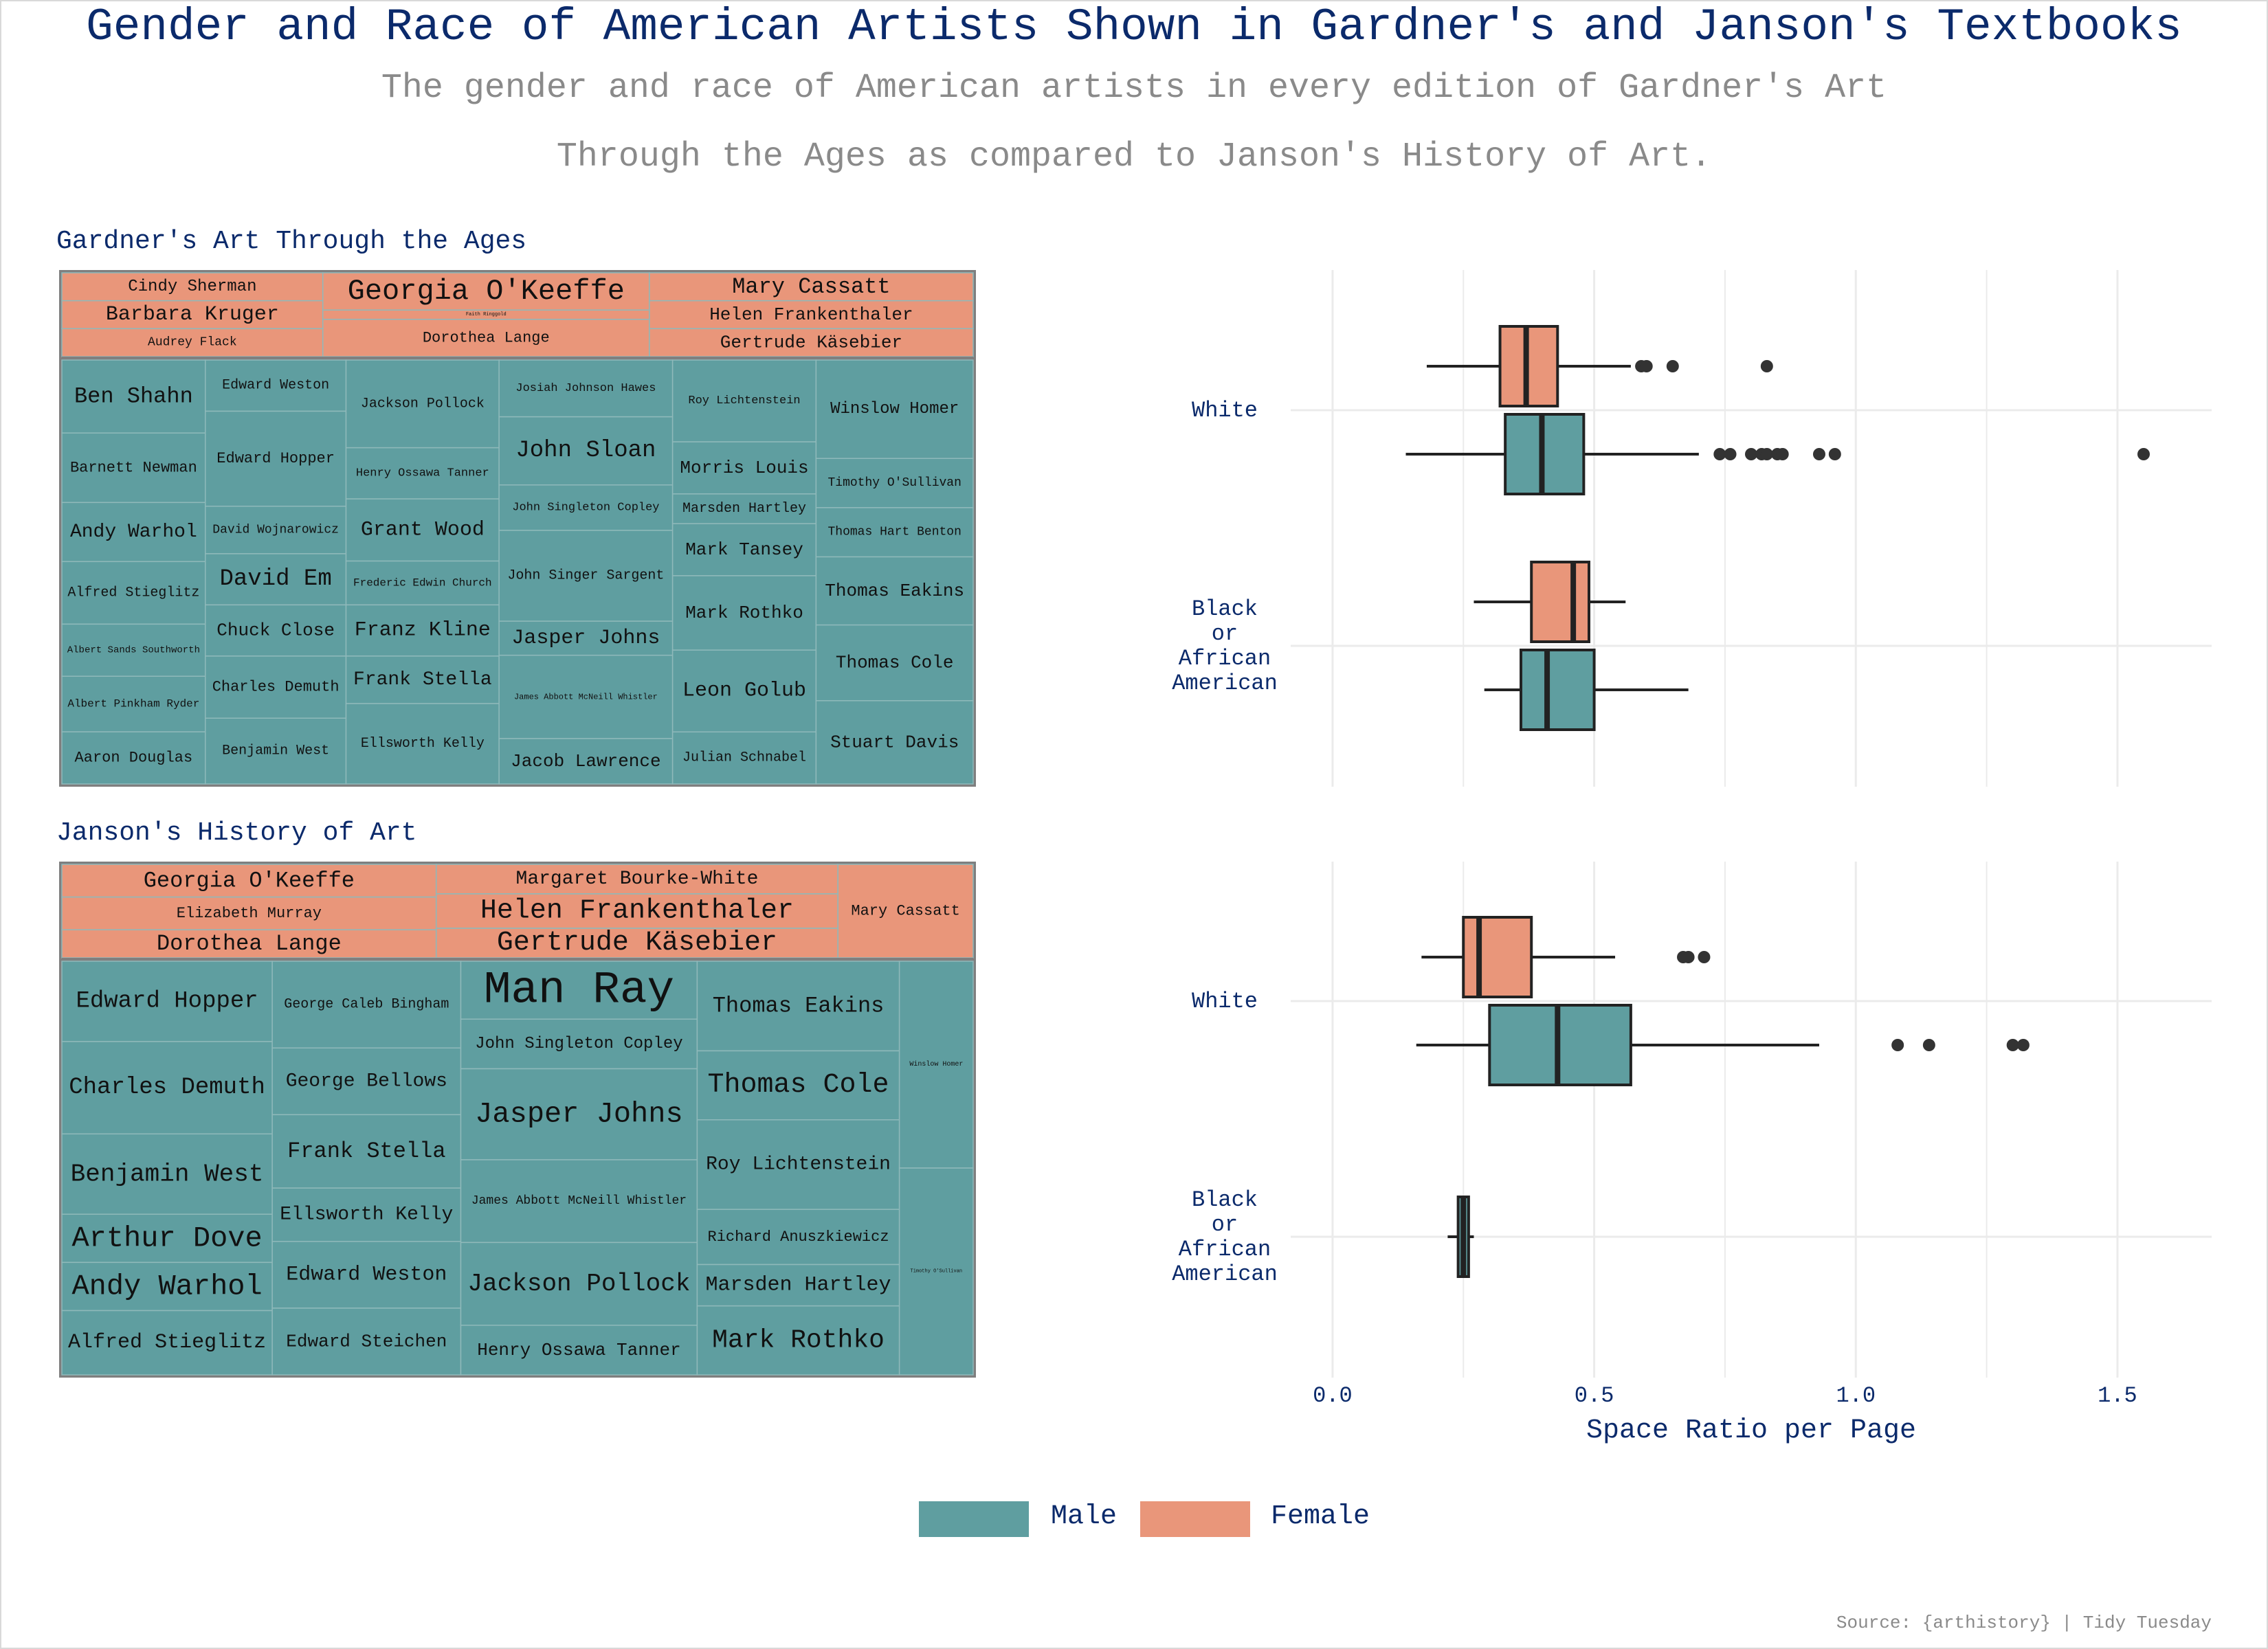 This screenshot has height=1649, width=2268. I want to click on treemap-tile-barbara-kruger, so click(192, 315).